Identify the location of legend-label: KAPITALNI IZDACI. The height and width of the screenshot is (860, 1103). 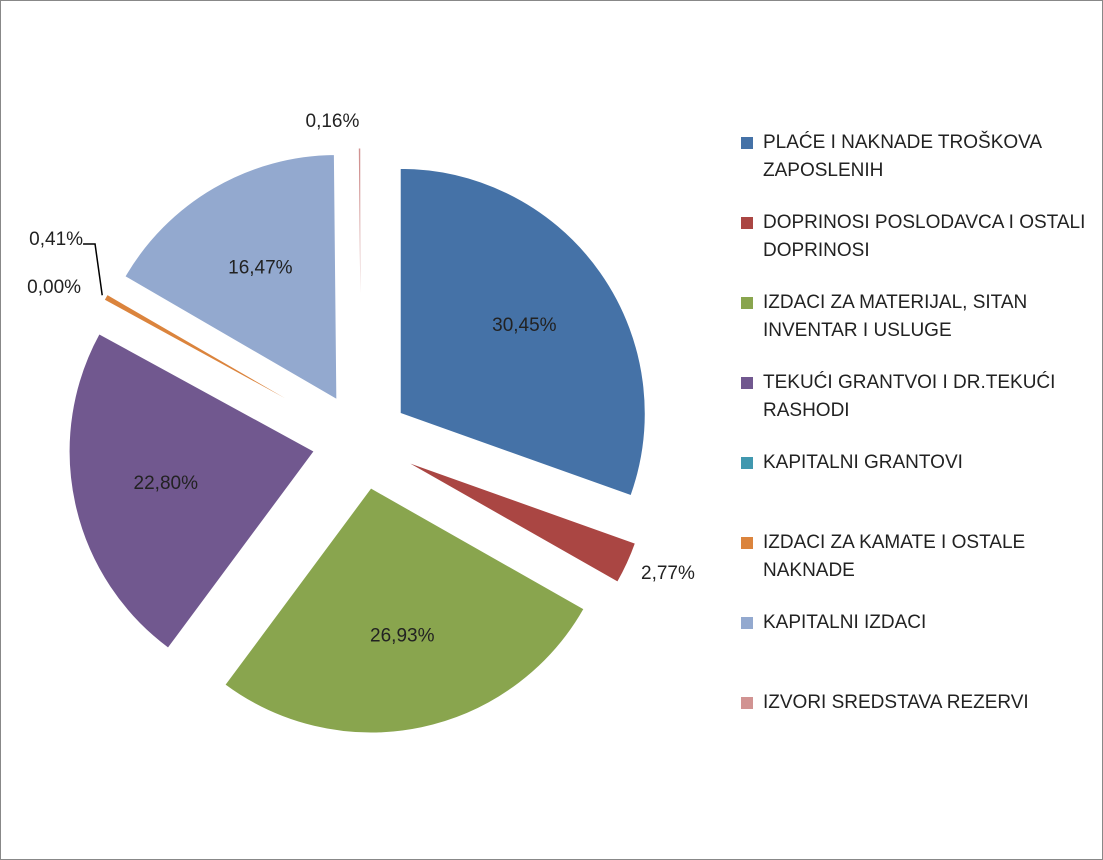
(845, 622).